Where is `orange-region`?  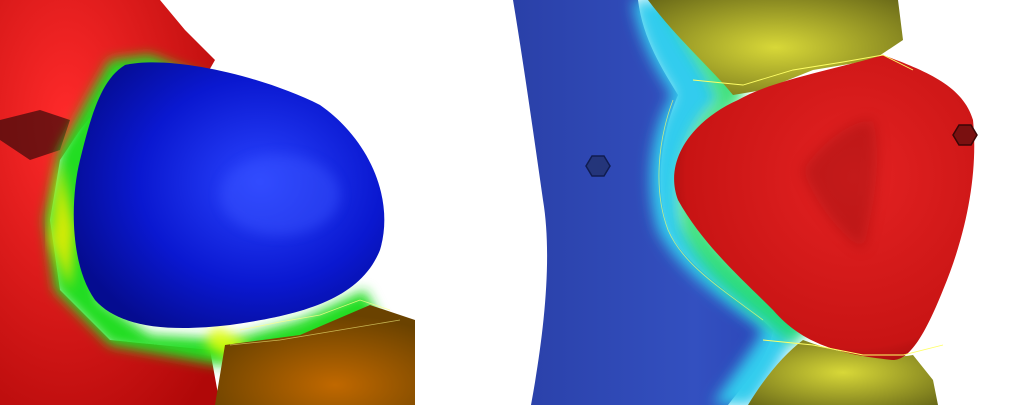 orange-region is located at coordinates (315, 355).